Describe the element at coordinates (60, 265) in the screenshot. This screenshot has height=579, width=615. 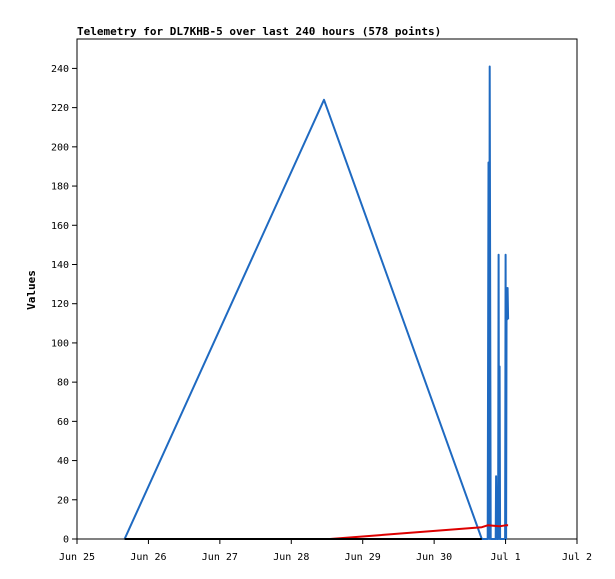
I see `y-tick-label: 140` at that location.